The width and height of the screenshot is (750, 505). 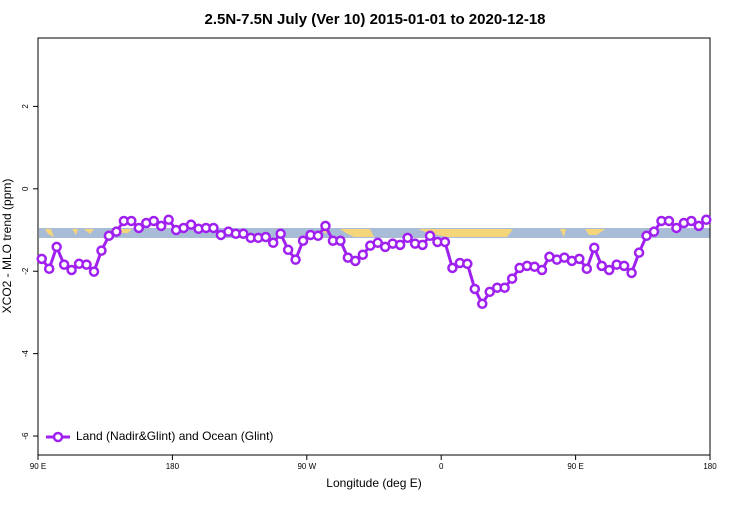 What do you see at coordinates (25, 271) in the screenshot?
I see `y-tick-label: -2` at bounding box center [25, 271].